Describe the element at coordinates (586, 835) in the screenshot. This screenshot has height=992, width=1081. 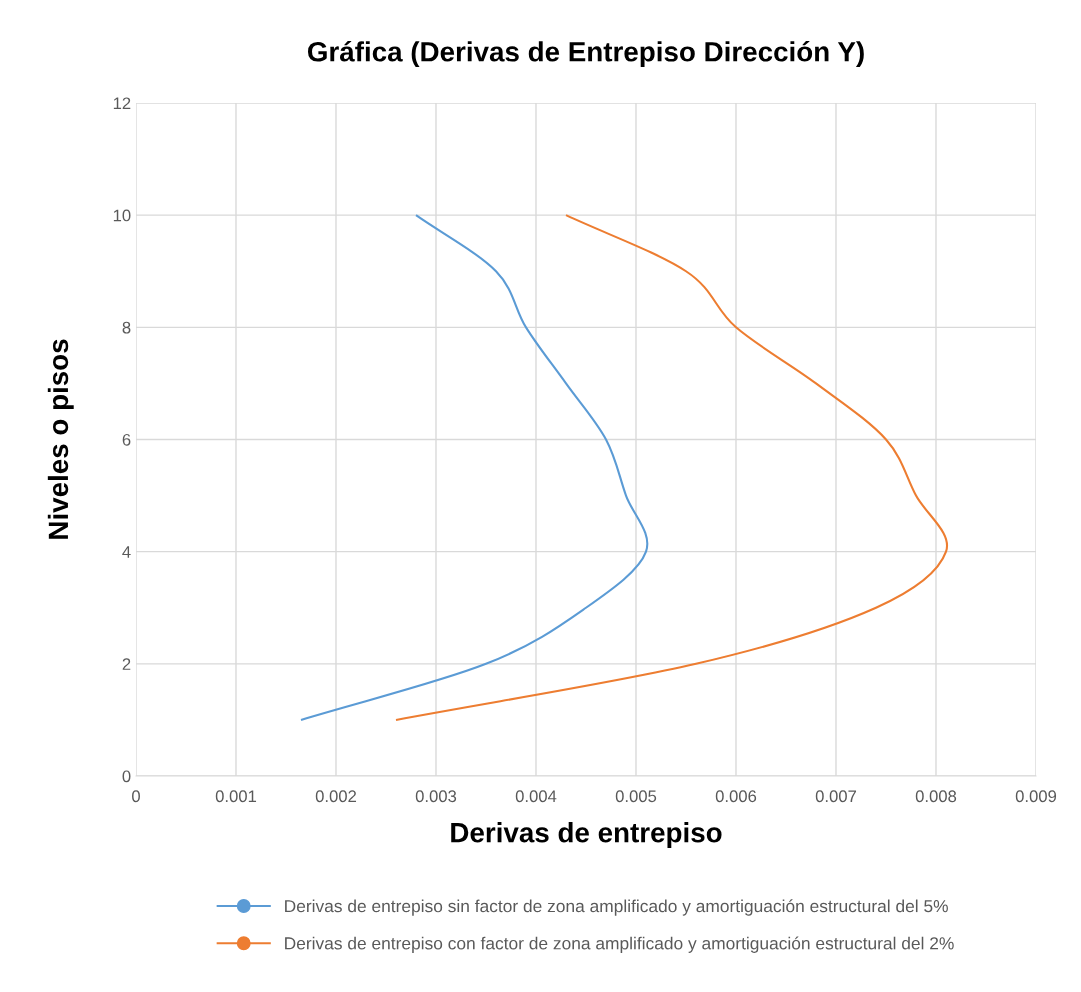
I see `x-axis-title: Derivas de entrepiso` at that location.